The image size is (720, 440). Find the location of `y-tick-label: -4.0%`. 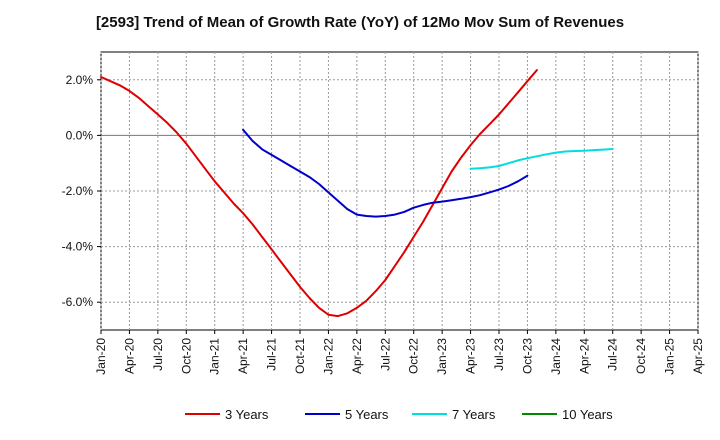

y-tick-label: -4.0% is located at coordinates (78, 247).